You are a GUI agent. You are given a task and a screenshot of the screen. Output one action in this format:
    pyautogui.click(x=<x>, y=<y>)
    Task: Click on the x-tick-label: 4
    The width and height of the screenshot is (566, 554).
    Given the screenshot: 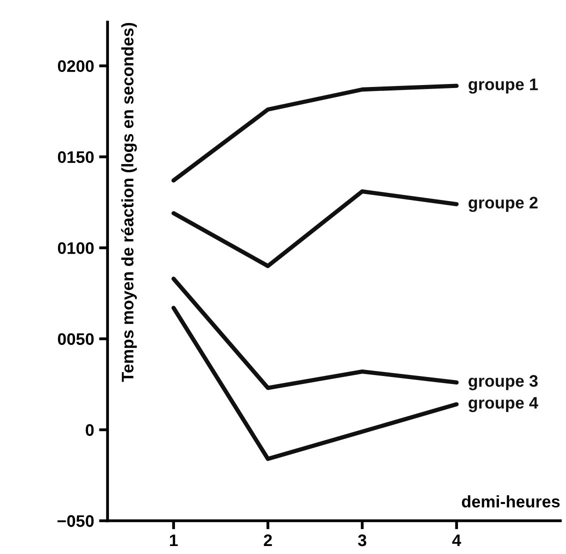 What is the action you would take?
    pyautogui.click(x=457, y=540)
    